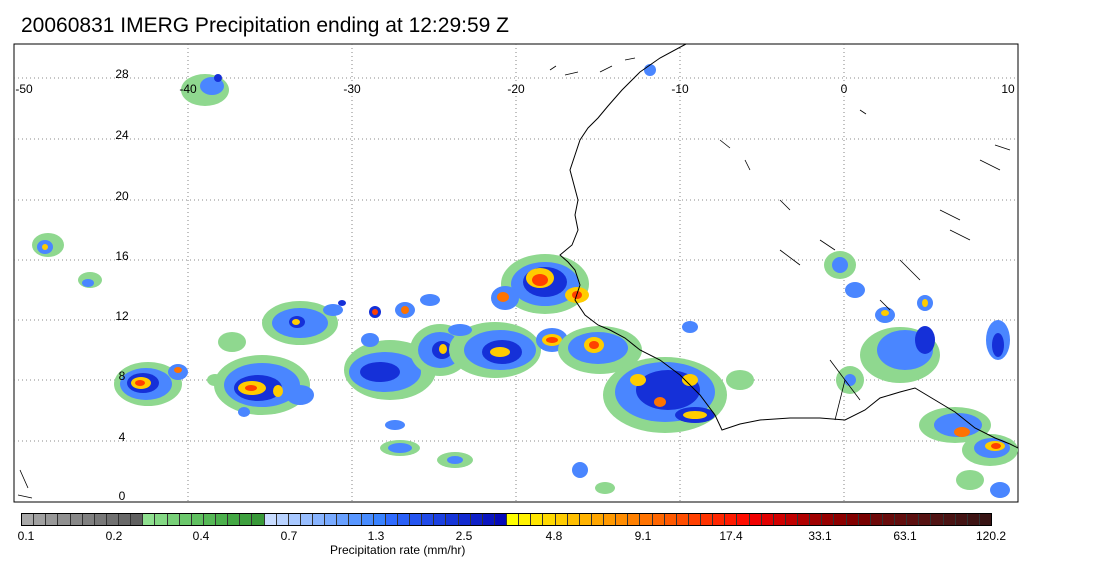  Describe the element at coordinates (114, 536) in the screenshot. I see `colorbar-label: 0.2` at that location.